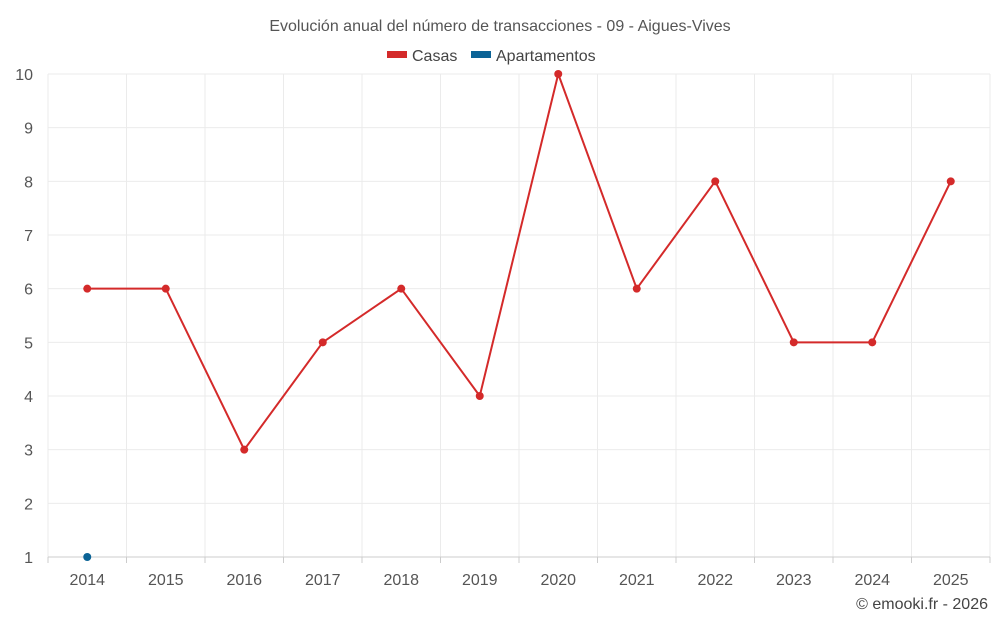 The height and width of the screenshot is (625, 1000). What do you see at coordinates (28, 451) in the screenshot?
I see `y-tick-label: 3` at bounding box center [28, 451].